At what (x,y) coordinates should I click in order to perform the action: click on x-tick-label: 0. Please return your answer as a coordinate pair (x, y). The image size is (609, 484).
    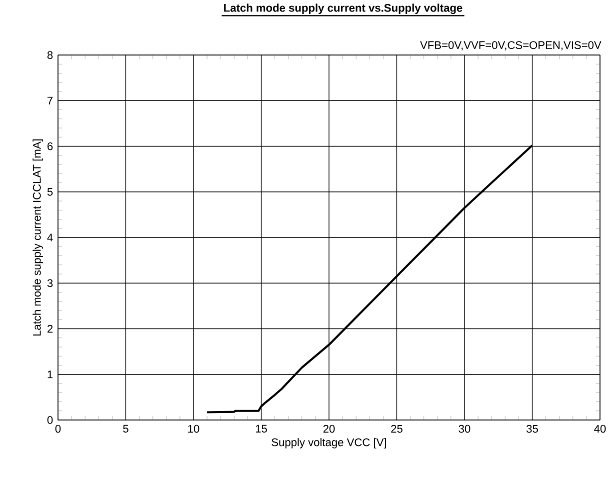
    Looking at the image, I should click on (58, 428).